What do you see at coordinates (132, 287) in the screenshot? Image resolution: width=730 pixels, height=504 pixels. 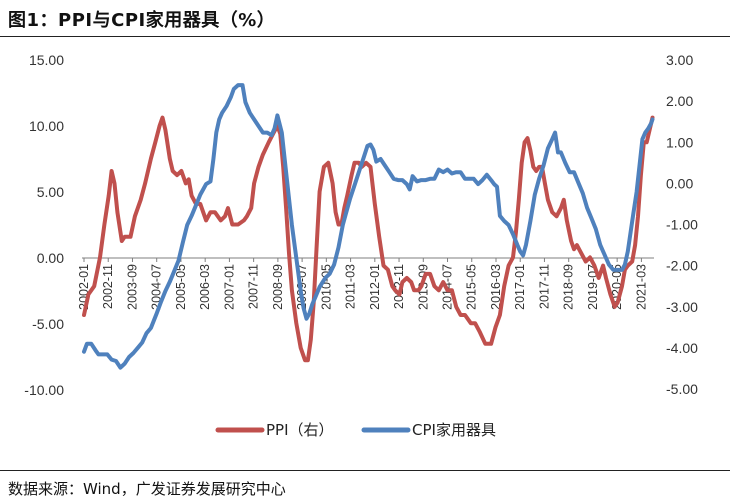 I see `x-tick-label: 2003-09` at bounding box center [132, 287].